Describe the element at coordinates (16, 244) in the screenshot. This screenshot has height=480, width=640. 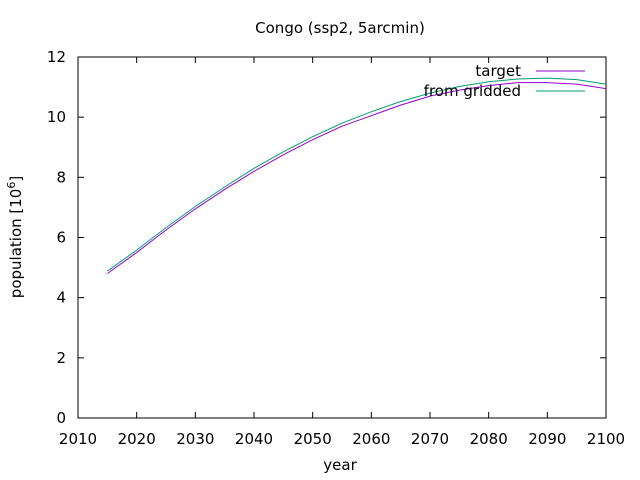
I see `y-axis-label-text: population [10` at that location.